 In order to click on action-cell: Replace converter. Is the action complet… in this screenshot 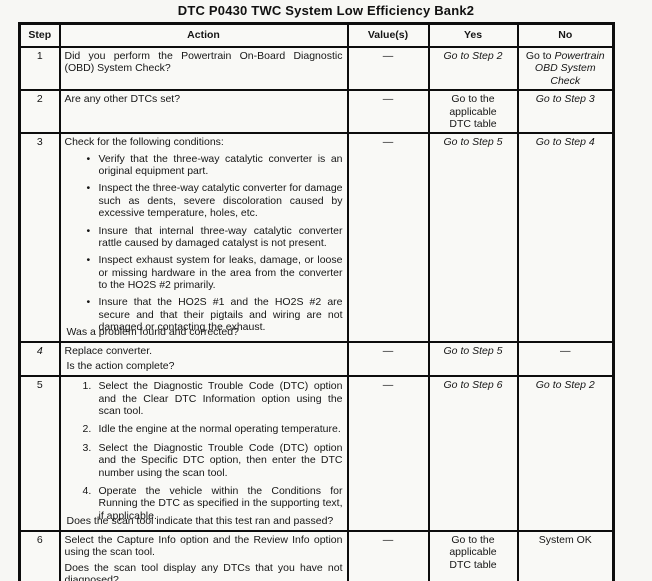, I will do `click(203, 359)`.